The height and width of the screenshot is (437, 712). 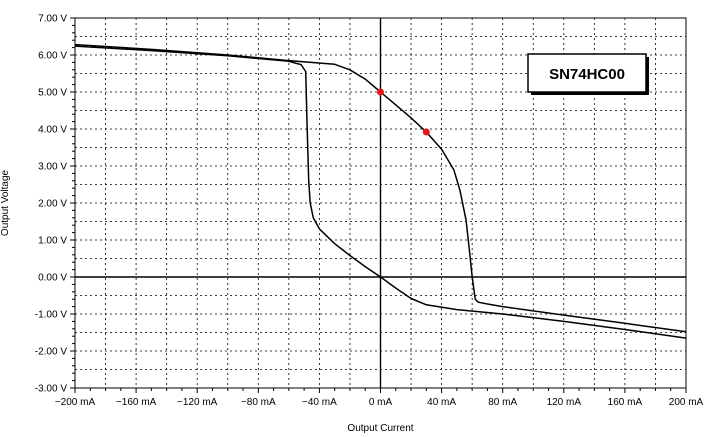 I want to click on x-axis-title: Output Current, so click(x=380, y=428).